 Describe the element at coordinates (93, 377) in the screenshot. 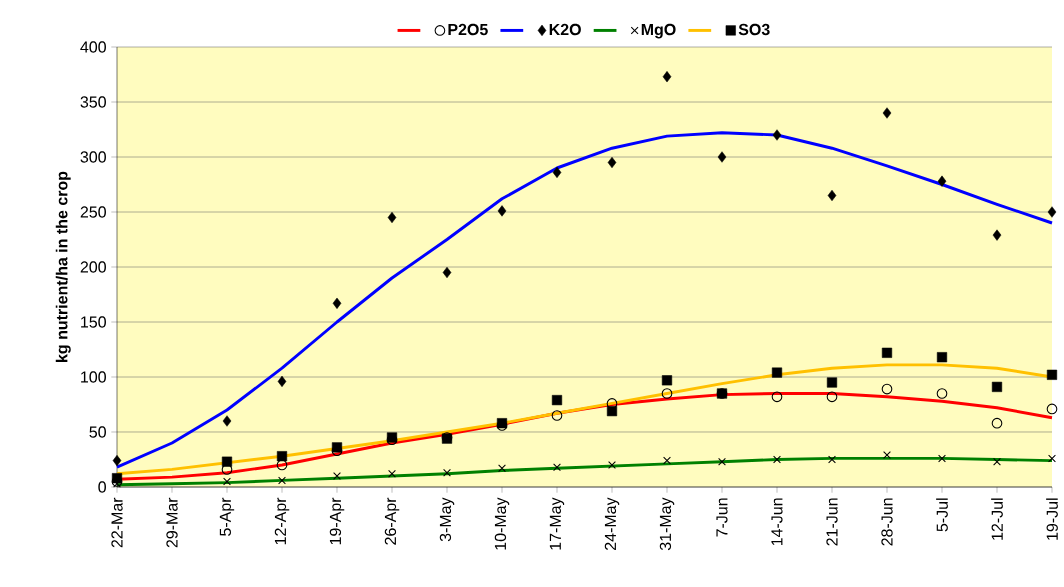

I see `y-tick-label: 100` at that location.